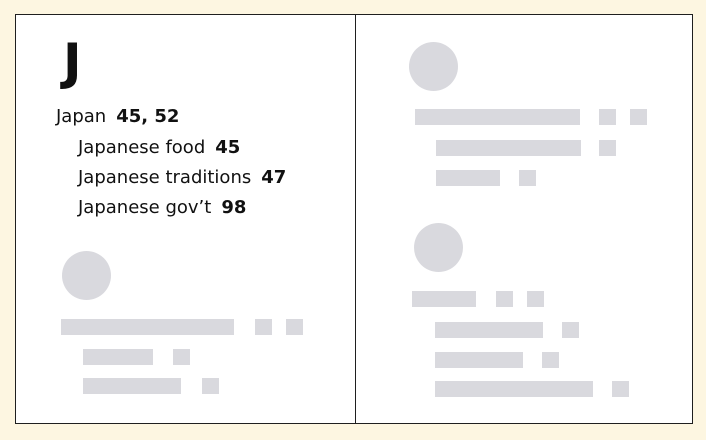  I want to click on index-term: Japanese traditions, so click(165, 177).